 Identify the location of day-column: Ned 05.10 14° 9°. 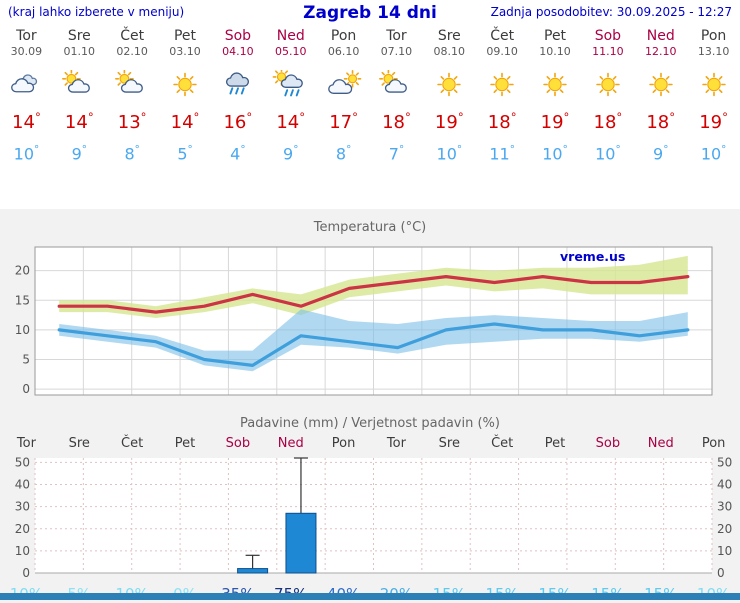
(290, 95).